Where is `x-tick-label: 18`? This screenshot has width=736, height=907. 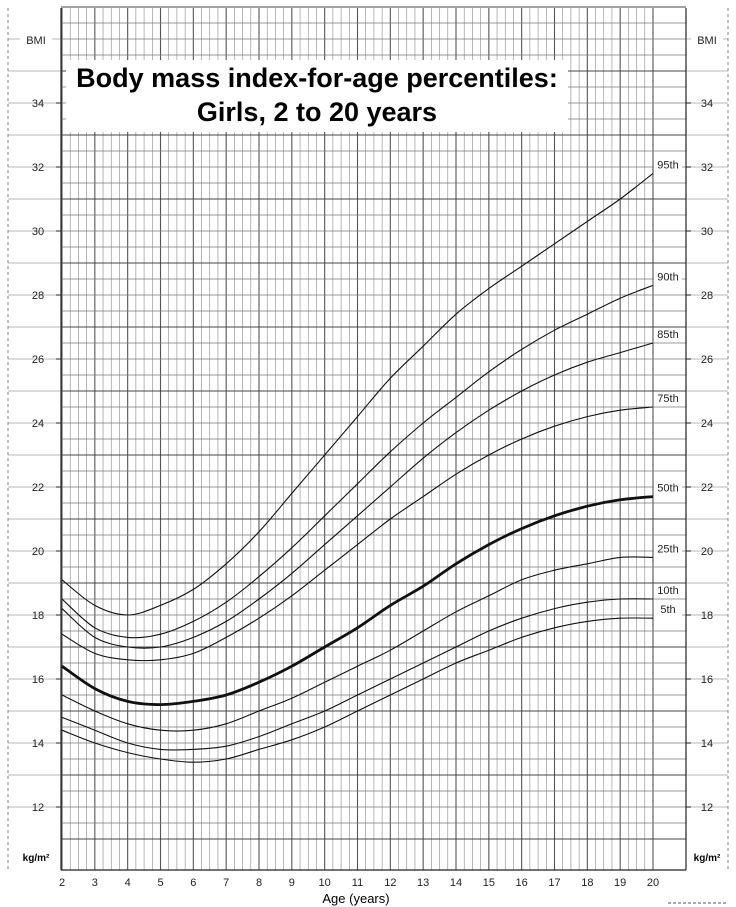
x-tick-label: 18 is located at coordinates (587, 883).